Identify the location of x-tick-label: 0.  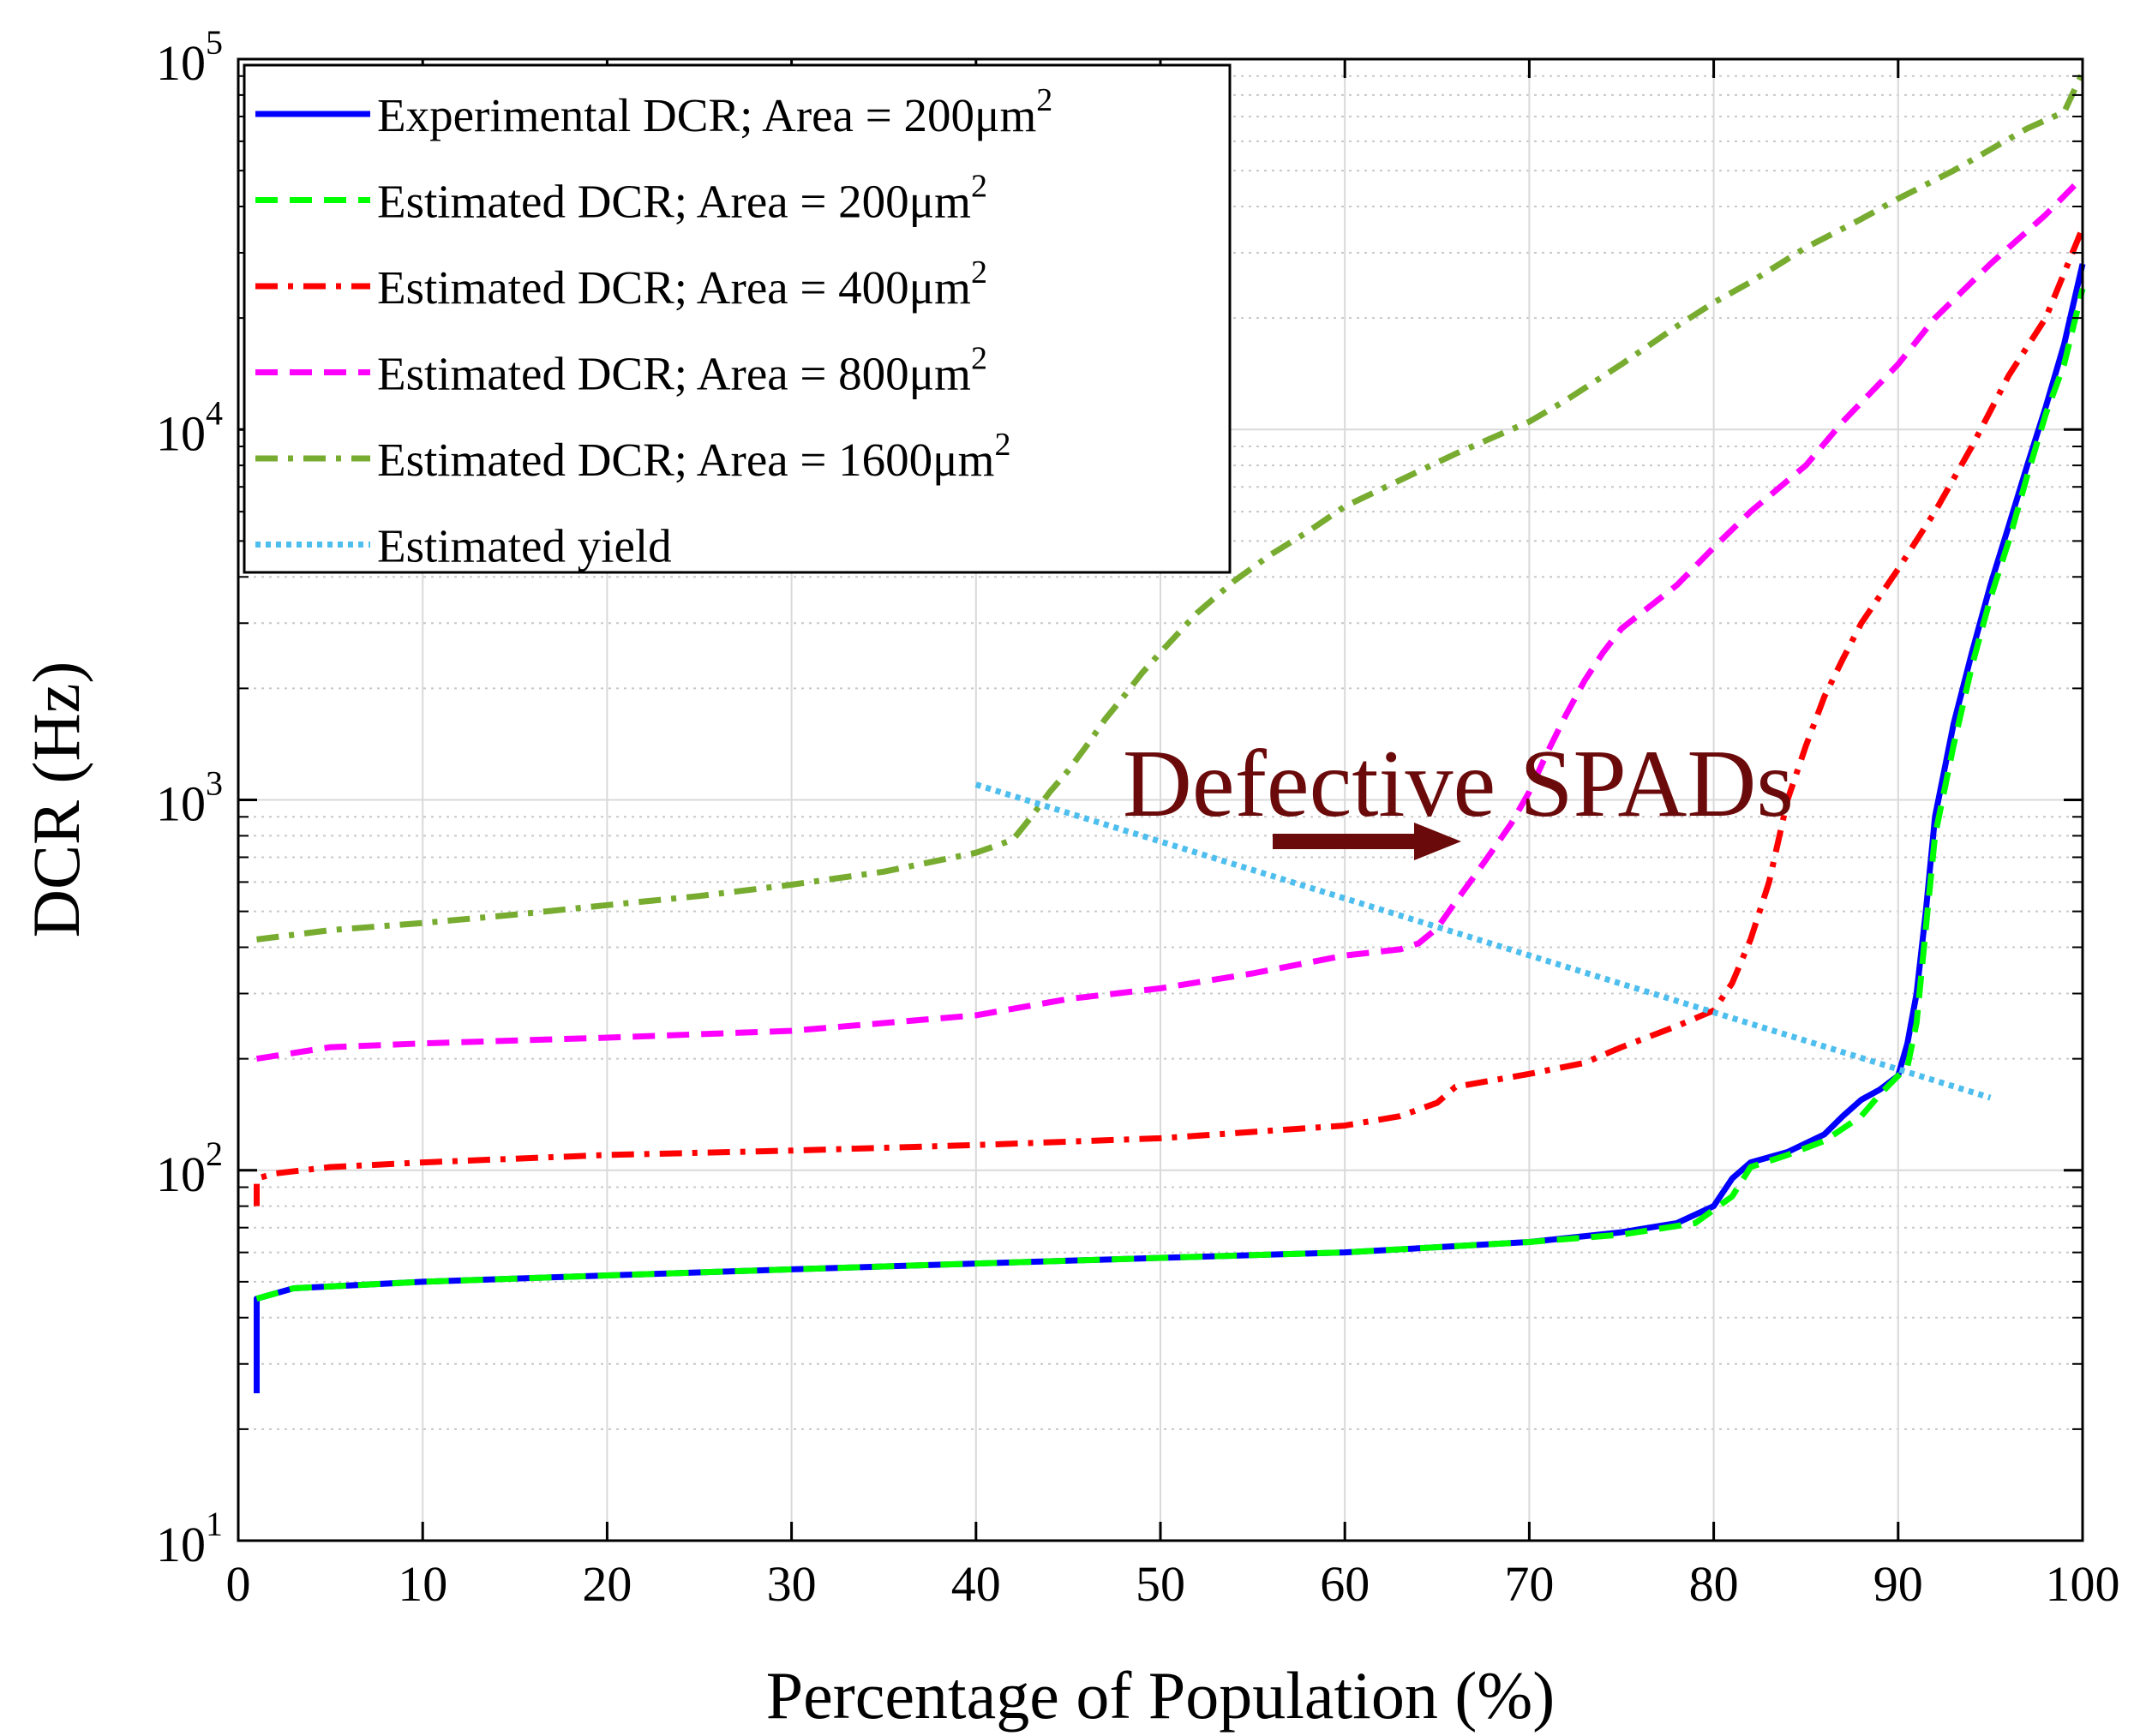
(239, 1584).